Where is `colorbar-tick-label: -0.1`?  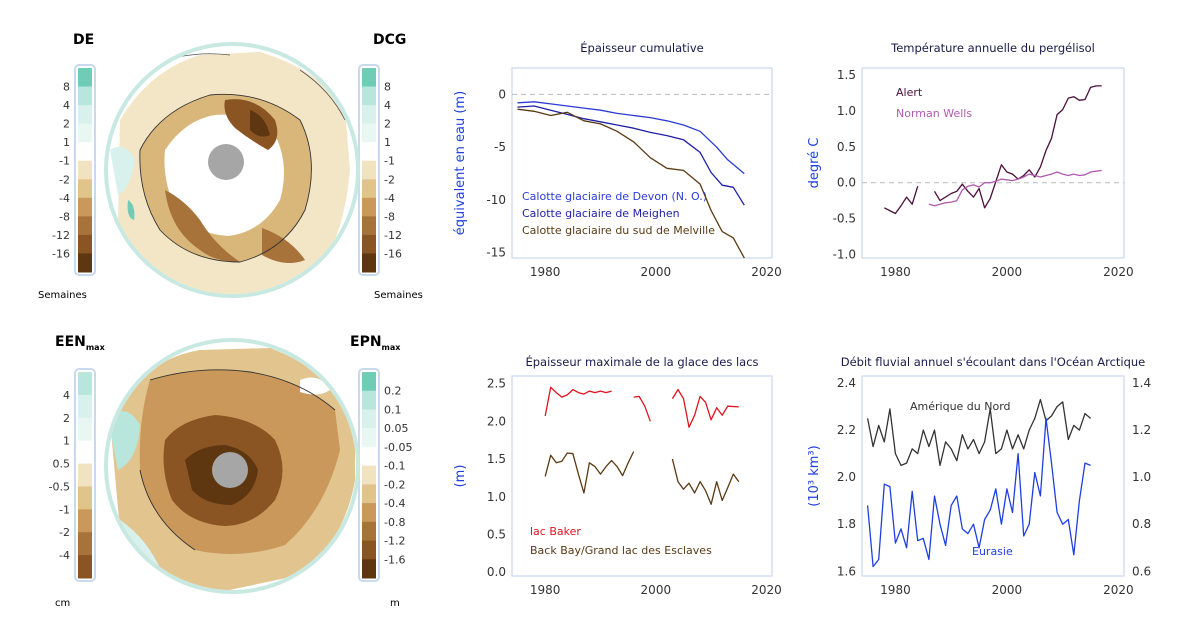 colorbar-tick-label: -0.1 is located at coordinates (394, 466).